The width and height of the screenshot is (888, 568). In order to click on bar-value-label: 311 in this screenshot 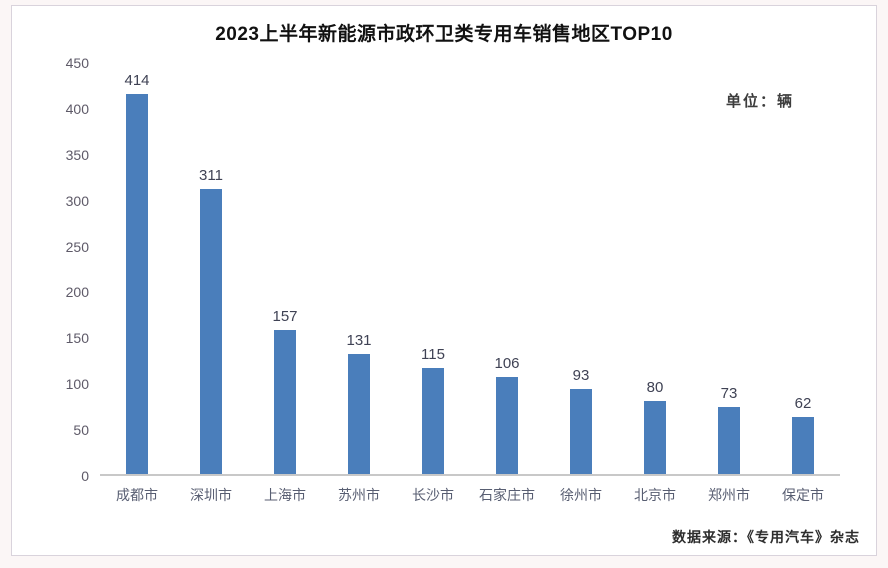, I will do `click(211, 175)`.